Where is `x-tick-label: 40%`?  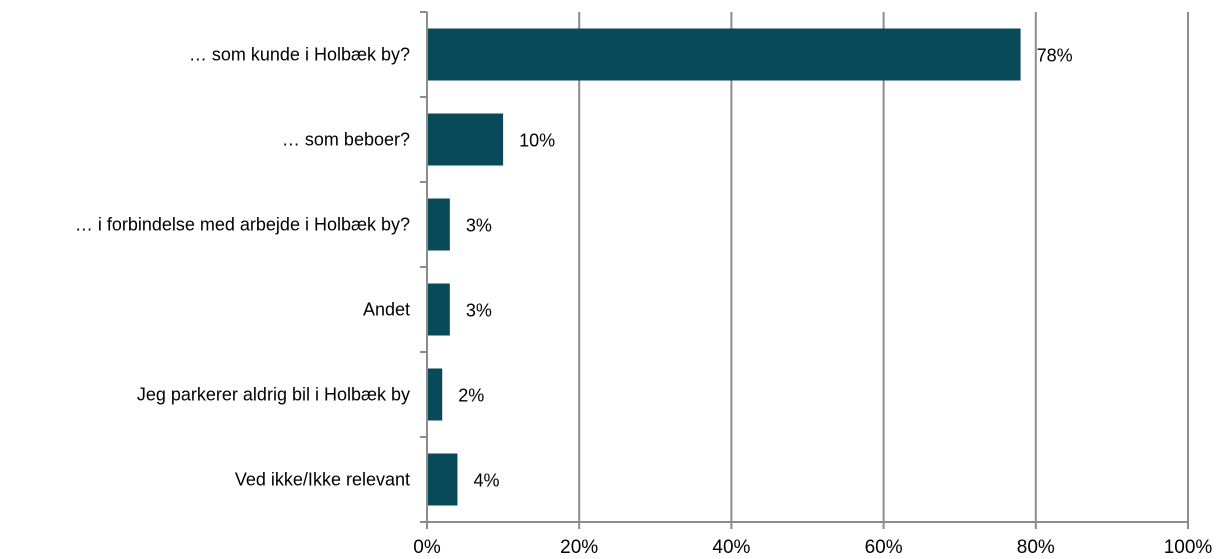
x-tick-label: 40% is located at coordinates (731, 547).